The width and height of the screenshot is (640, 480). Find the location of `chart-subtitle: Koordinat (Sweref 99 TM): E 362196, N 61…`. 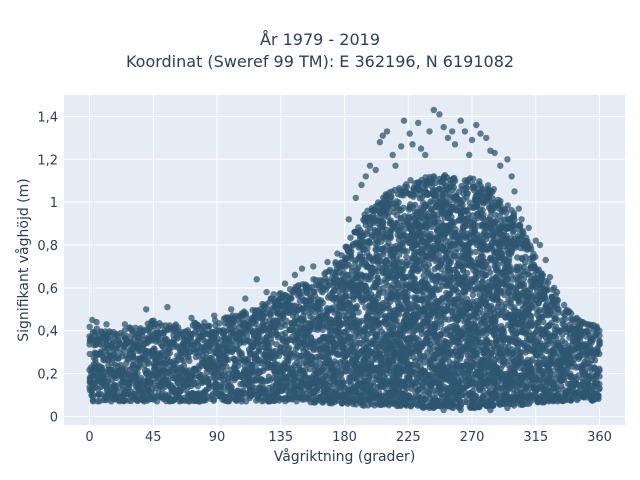

chart-subtitle: Koordinat (Sweref 99 TM): E 362196, N 61… is located at coordinates (320, 61).